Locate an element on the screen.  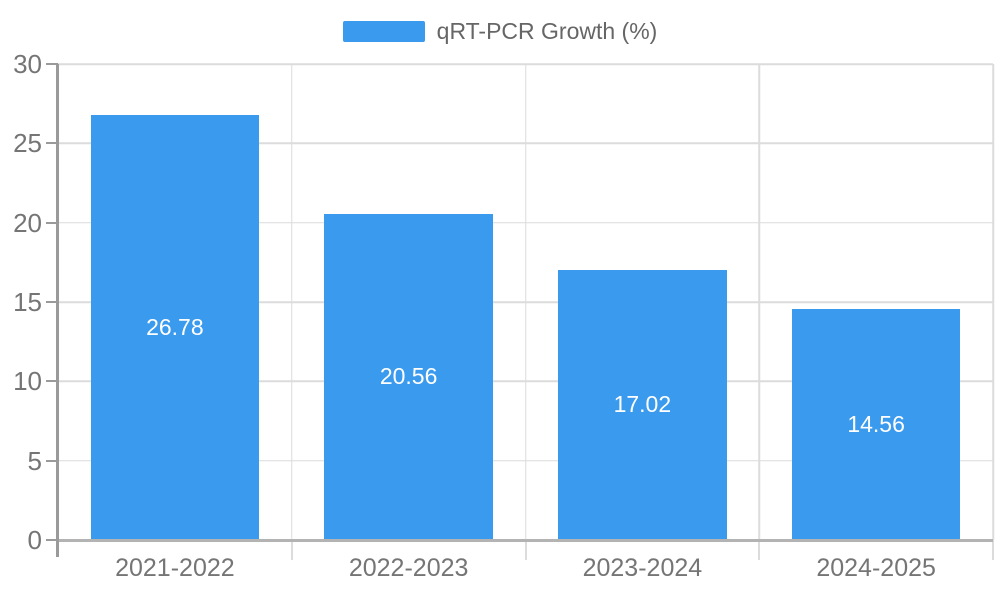
y-tick-label: 0 is located at coordinates (34, 540).